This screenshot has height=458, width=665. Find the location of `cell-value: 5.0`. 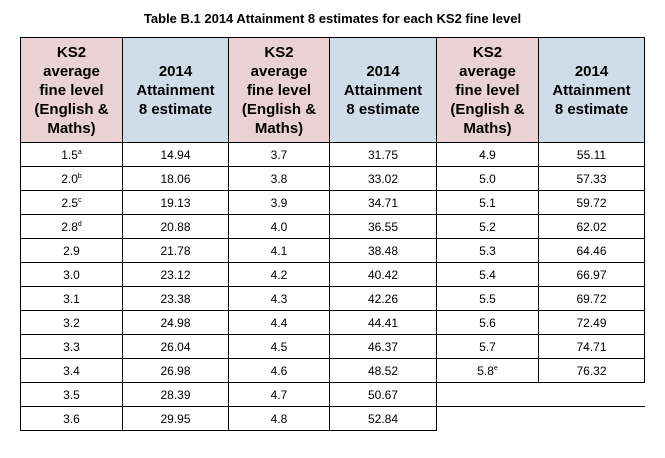

cell-value: 5.0 is located at coordinates (487, 178).